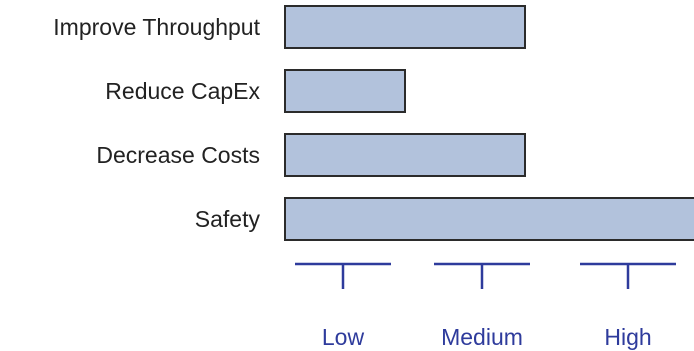  I want to click on scale-label-low: Low, so click(343, 337).